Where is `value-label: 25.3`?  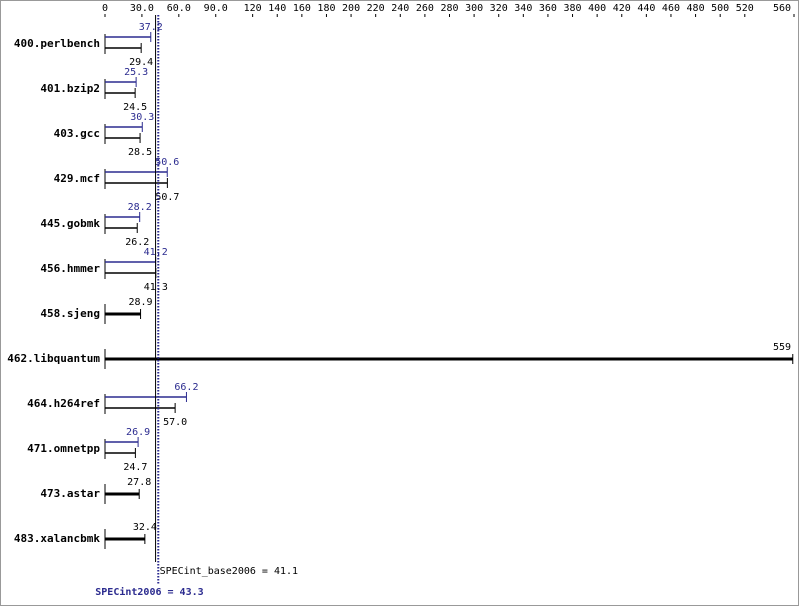
value-label: 25.3 is located at coordinates (136, 72).